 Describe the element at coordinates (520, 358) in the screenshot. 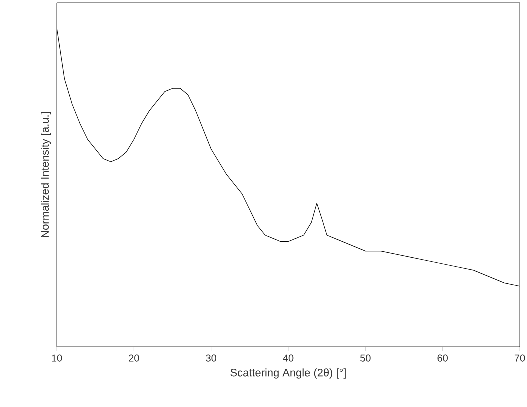

I see `x-tick-label: 70` at that location.